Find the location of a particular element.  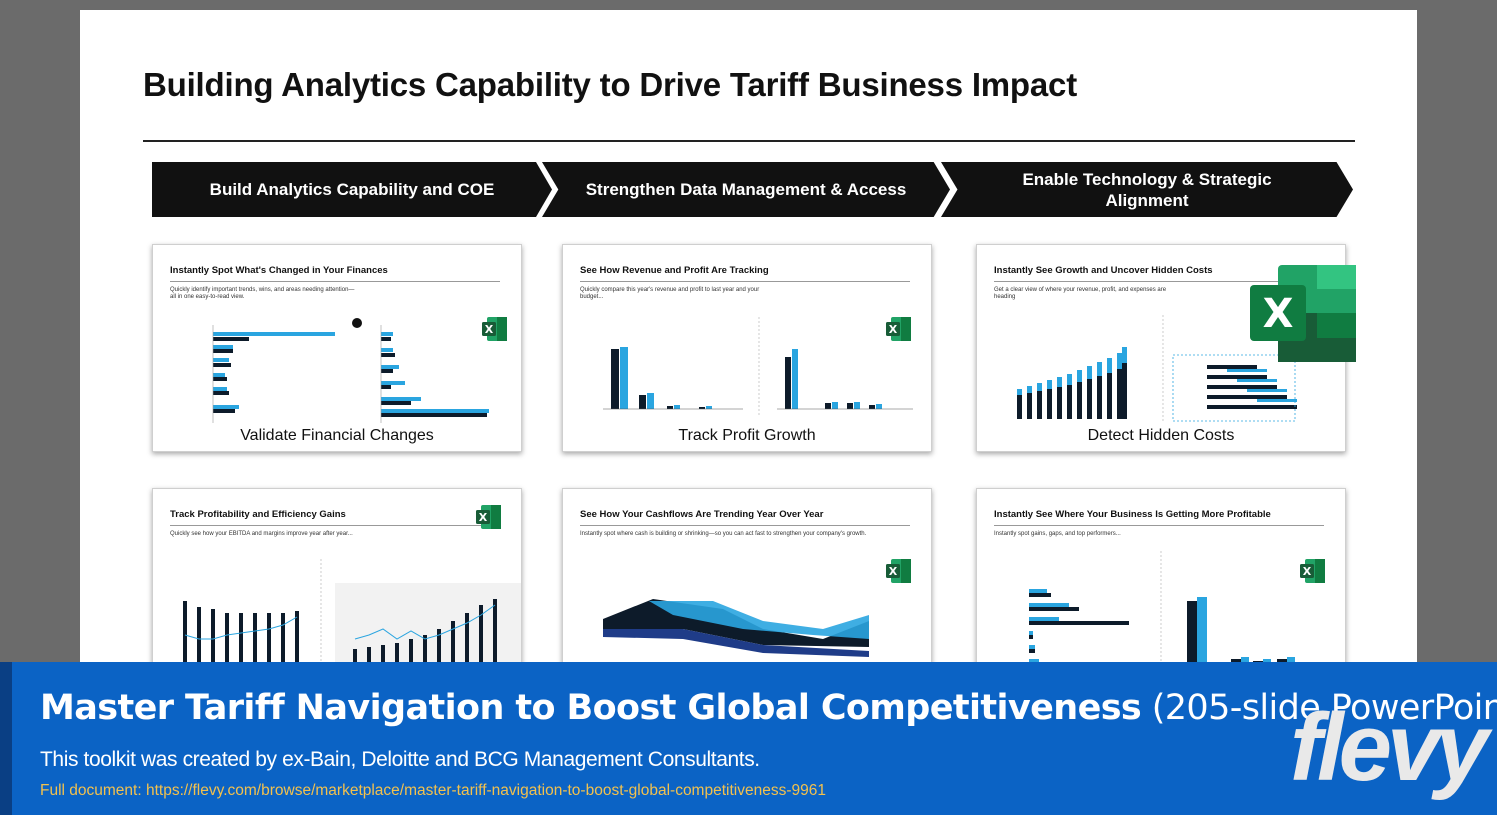

step-chevron-3: Enable Technology & Strategic Alignment is located at coordinates (1147, 189).